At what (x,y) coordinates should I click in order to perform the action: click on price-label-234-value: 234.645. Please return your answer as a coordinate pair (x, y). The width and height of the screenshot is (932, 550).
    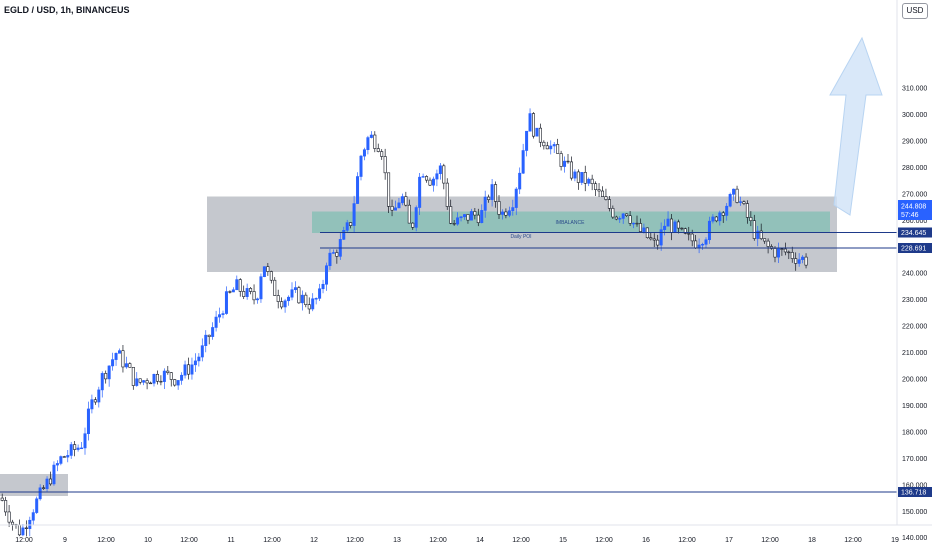
    Looking at the image, I should click on (913, 233).